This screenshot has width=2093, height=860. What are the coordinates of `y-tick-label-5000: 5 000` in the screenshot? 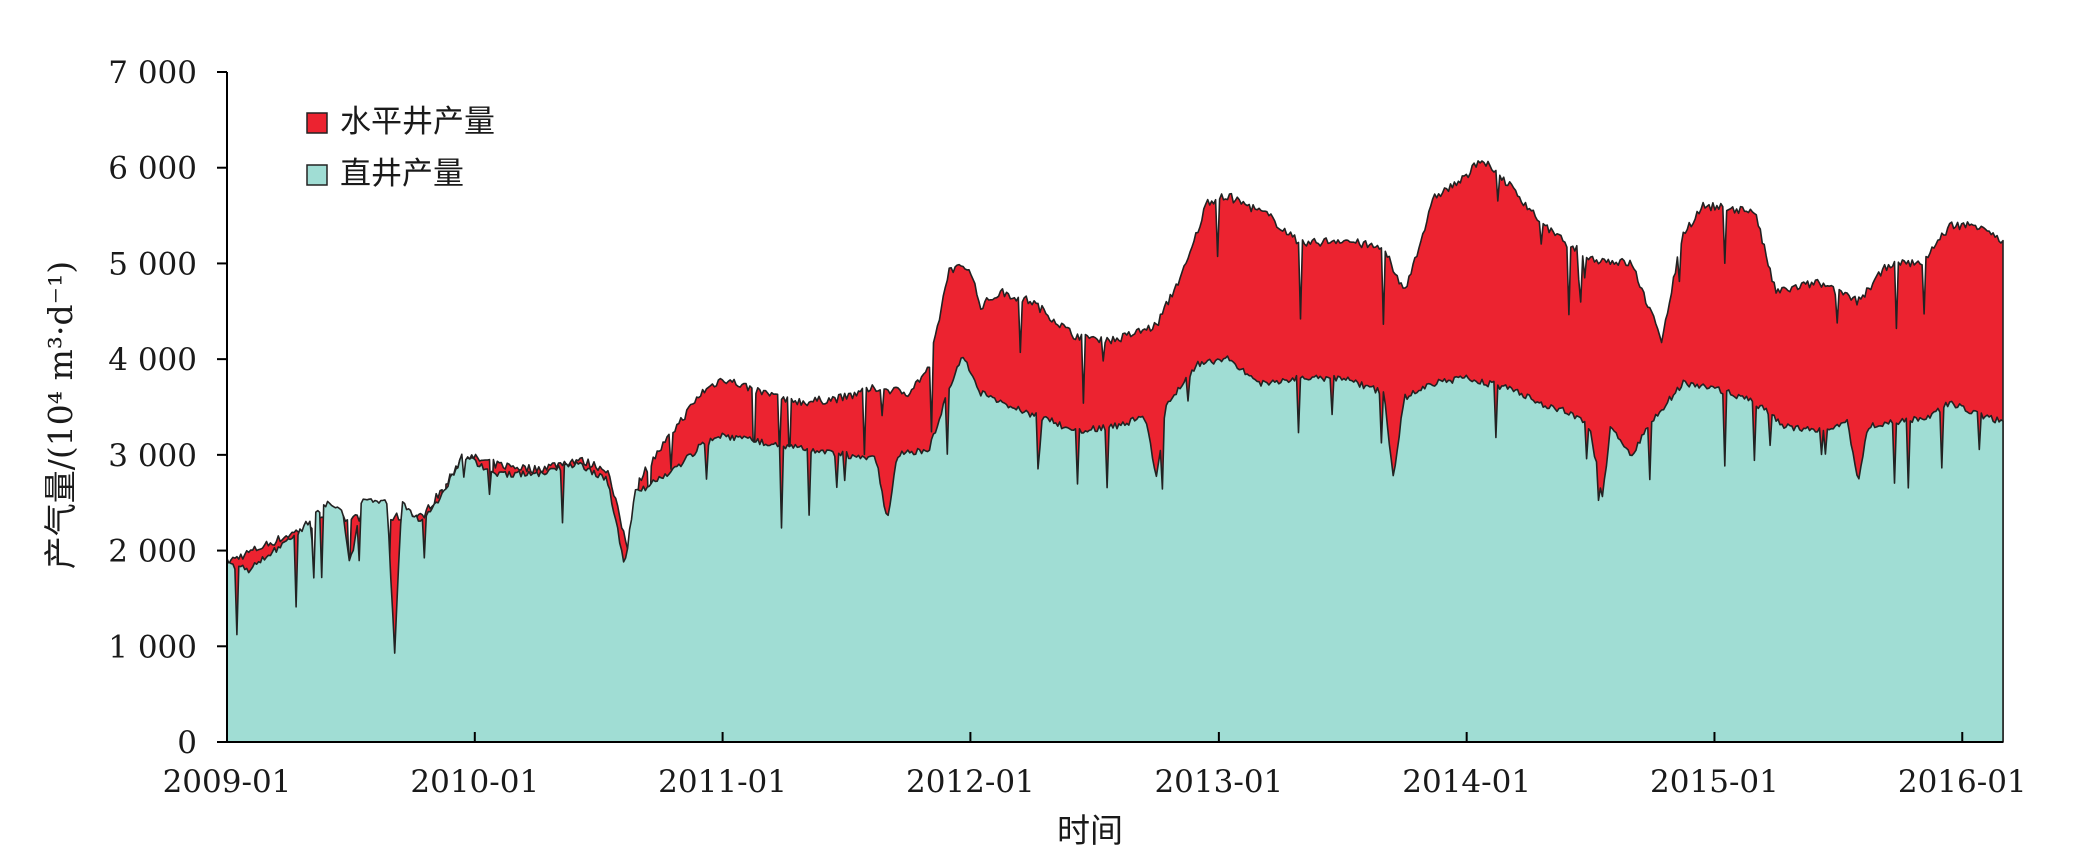 It's located at (152, 264).